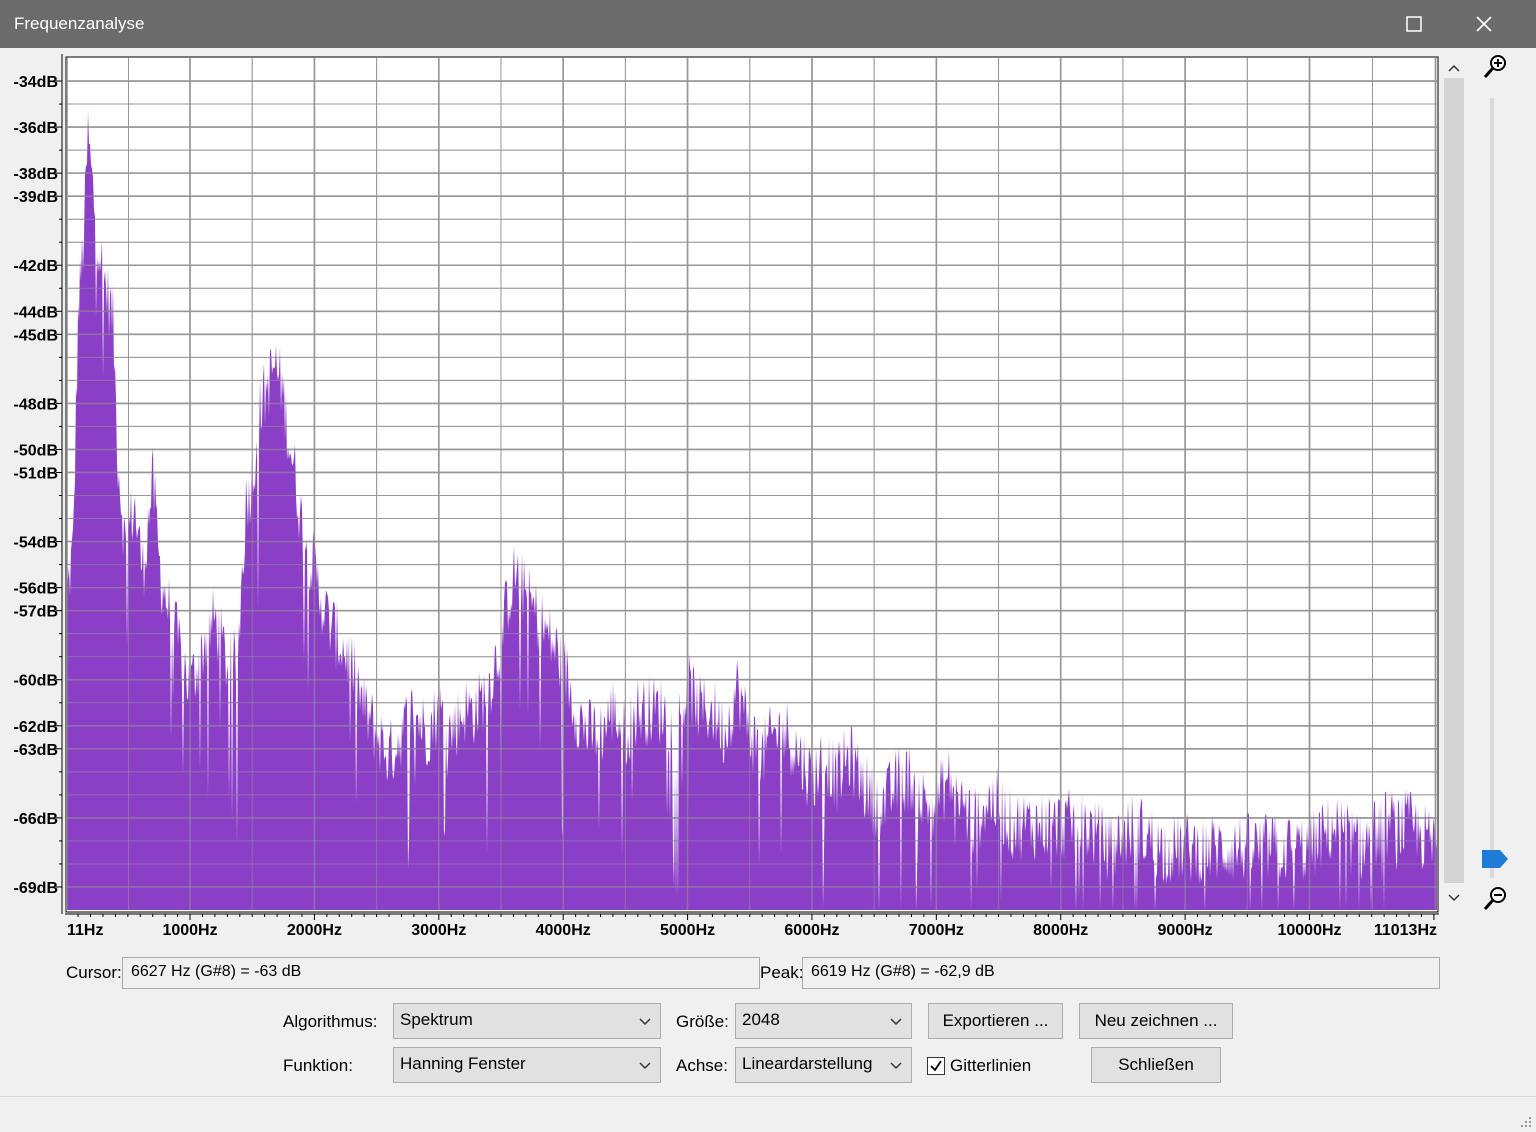 The width and height of the screenshot is (1536, 1132). What do you see at coordinates (1525, 1121) in the screenshot?
I see `resize-grip-icon` at bounding box center [1525, 1121].